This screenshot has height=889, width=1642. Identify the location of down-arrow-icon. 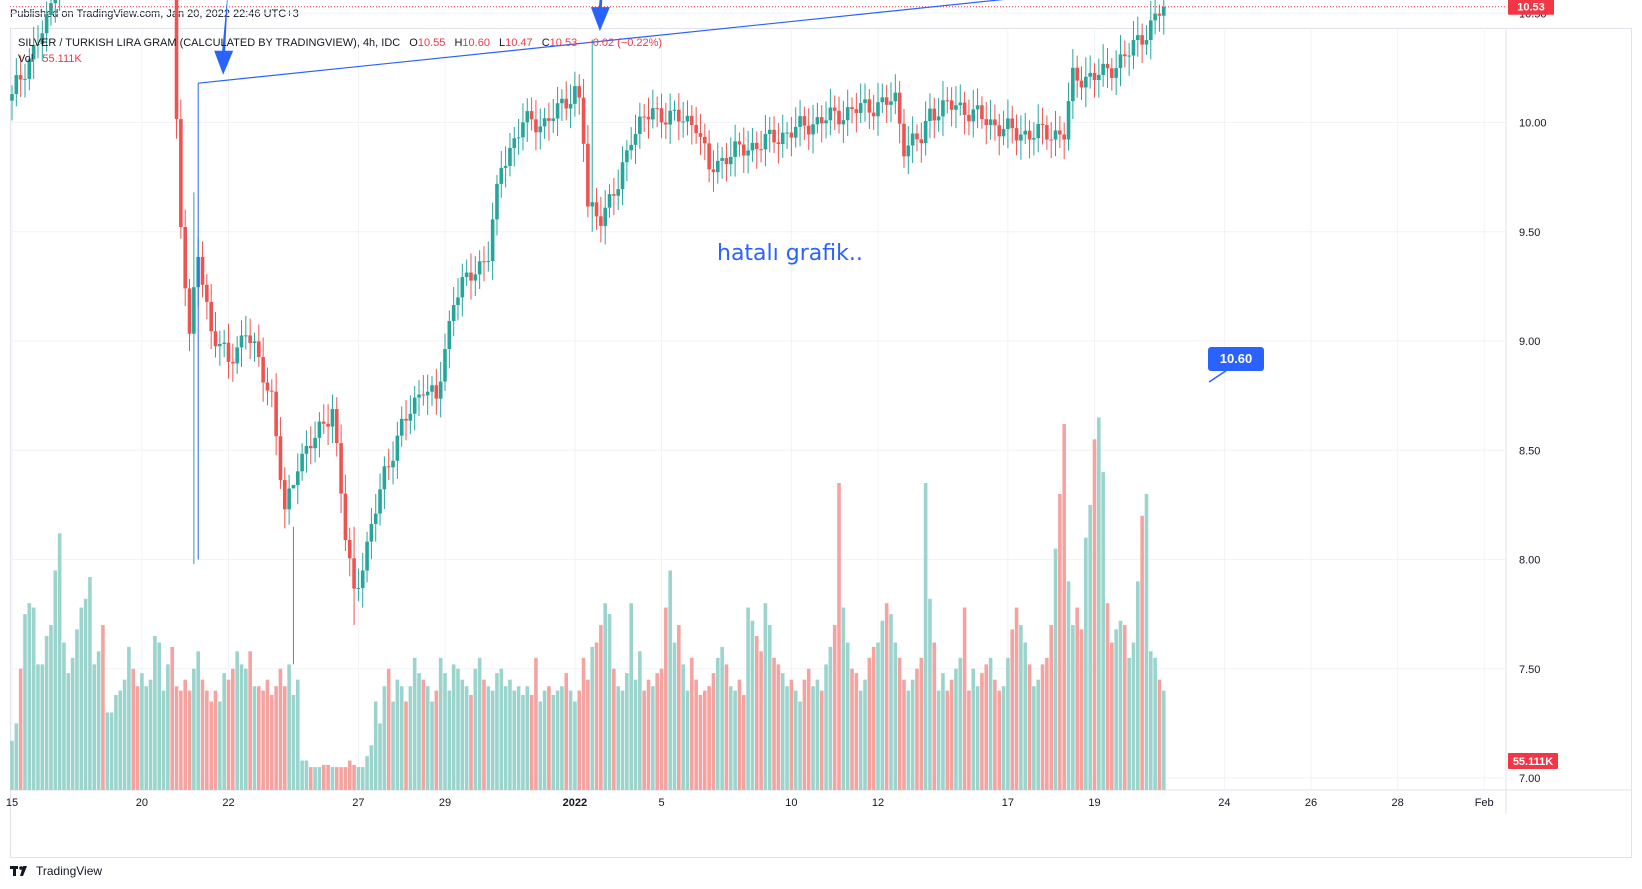
(600, 16).